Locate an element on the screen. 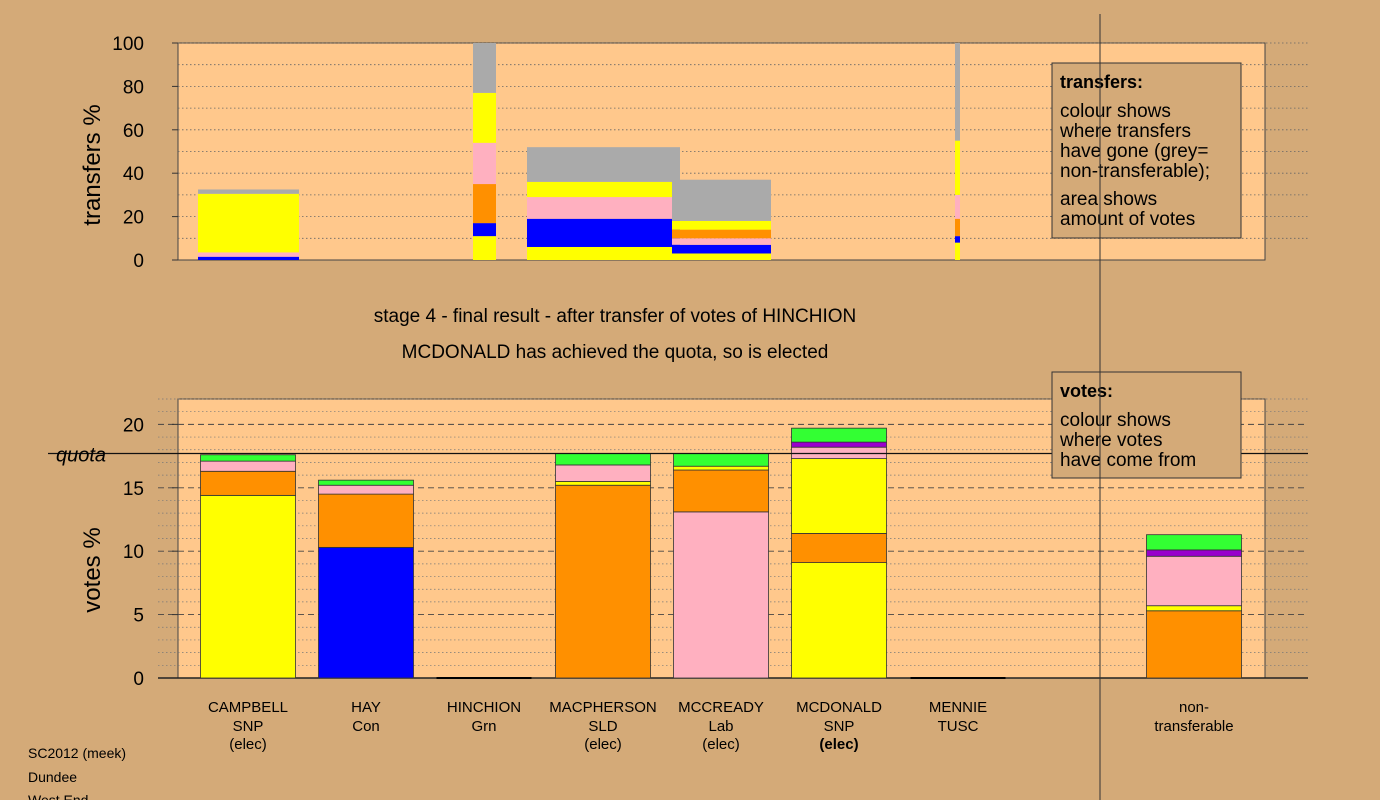 Image resolution: width=1380 pixels, height=800 pixels. candidate-name: MENNIE is located at coordinates (958, 707).